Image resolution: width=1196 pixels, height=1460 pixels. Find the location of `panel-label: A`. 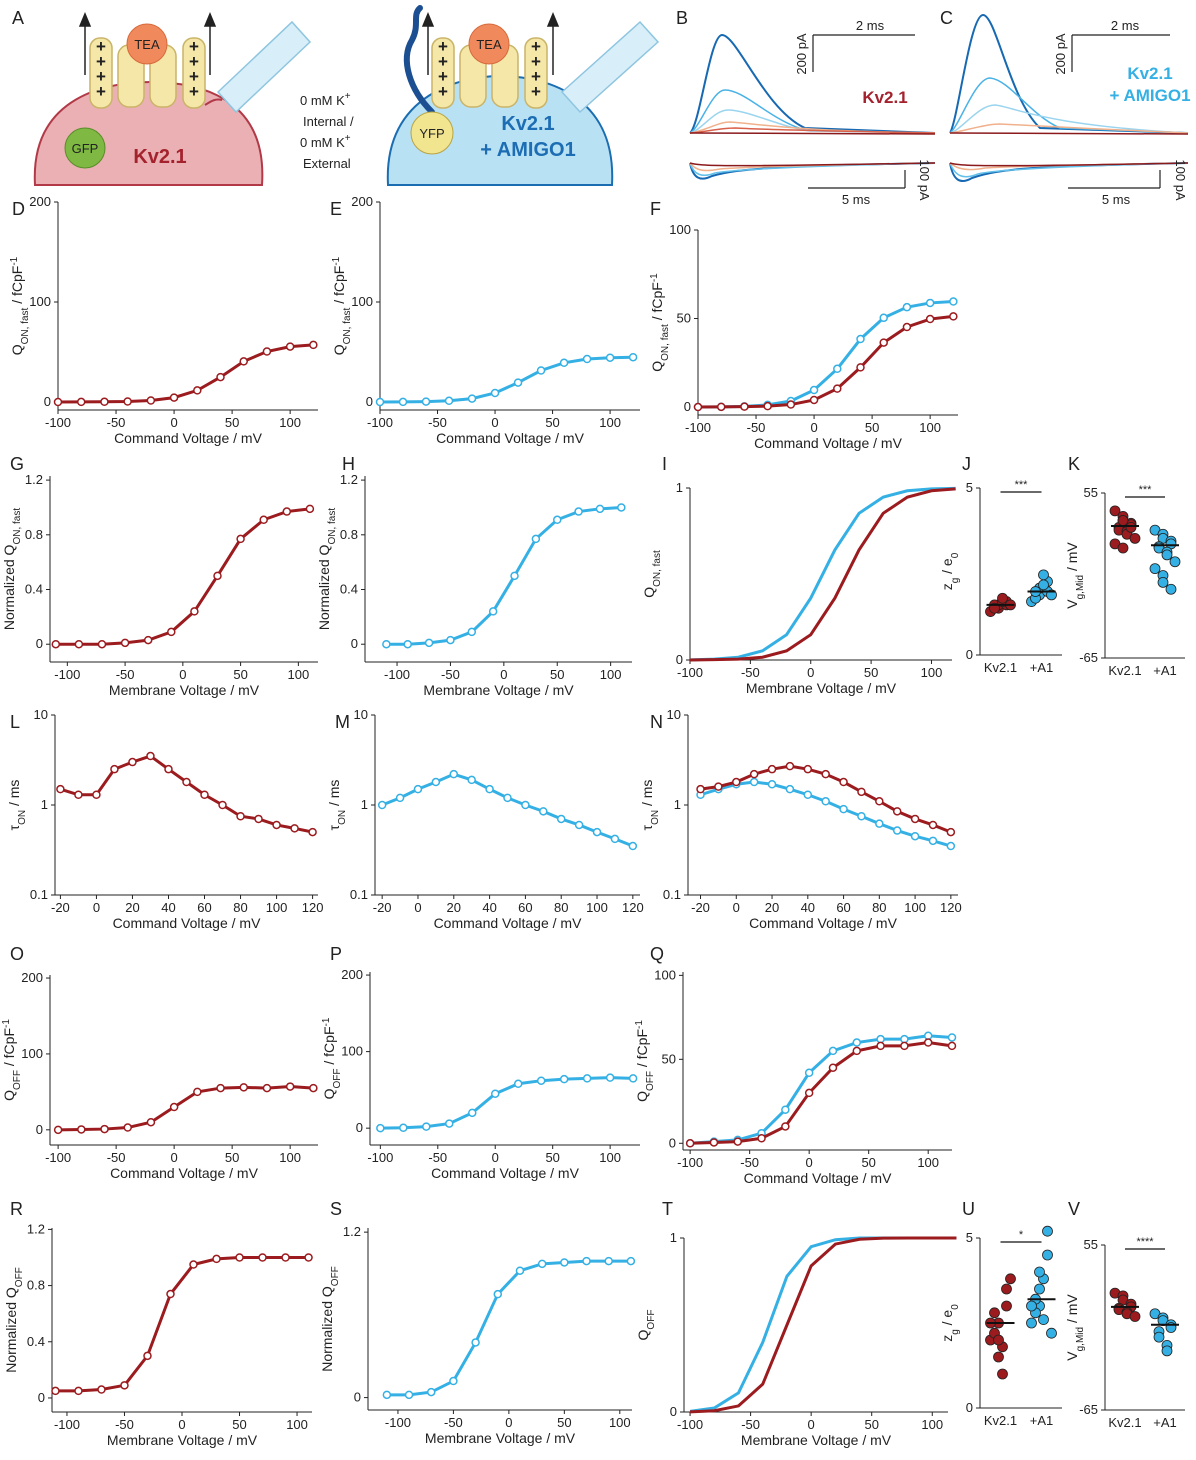

panel-label: A is located at coordinates (18, 18).